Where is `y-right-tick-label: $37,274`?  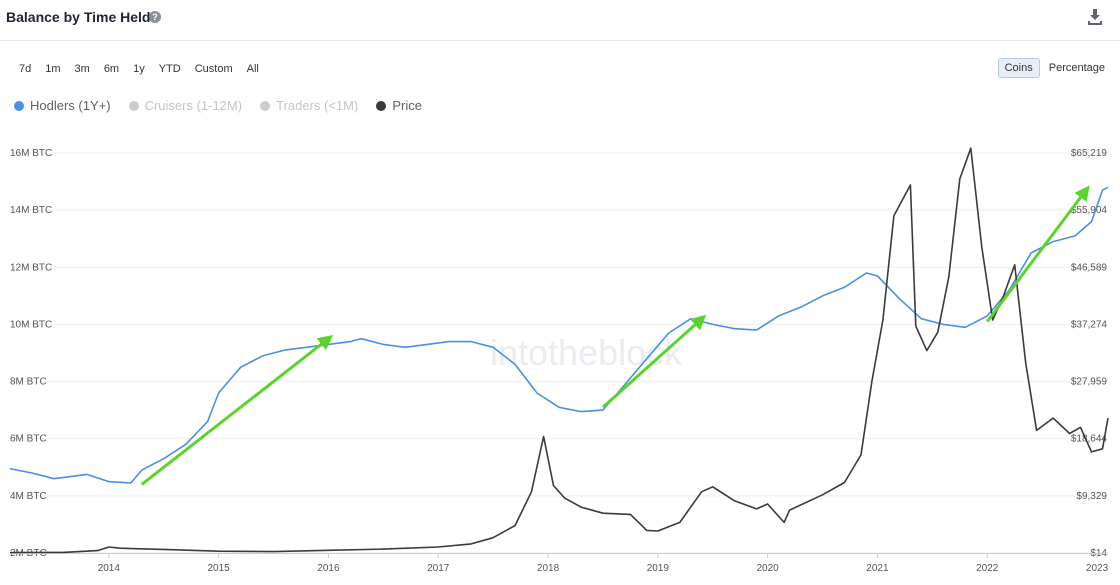 y-right-tick-label: $37,274 is located at coordinates (1089, 324).